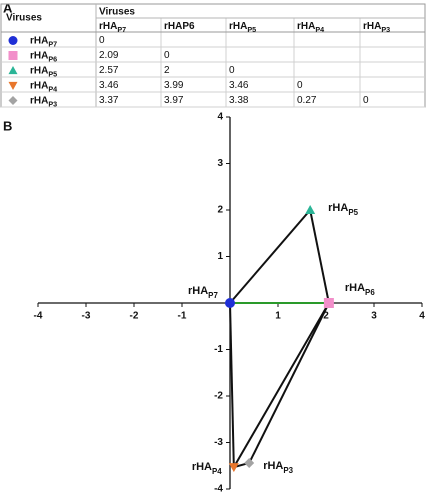  I want to click on x-tick-label: 4, so click(422, 316).